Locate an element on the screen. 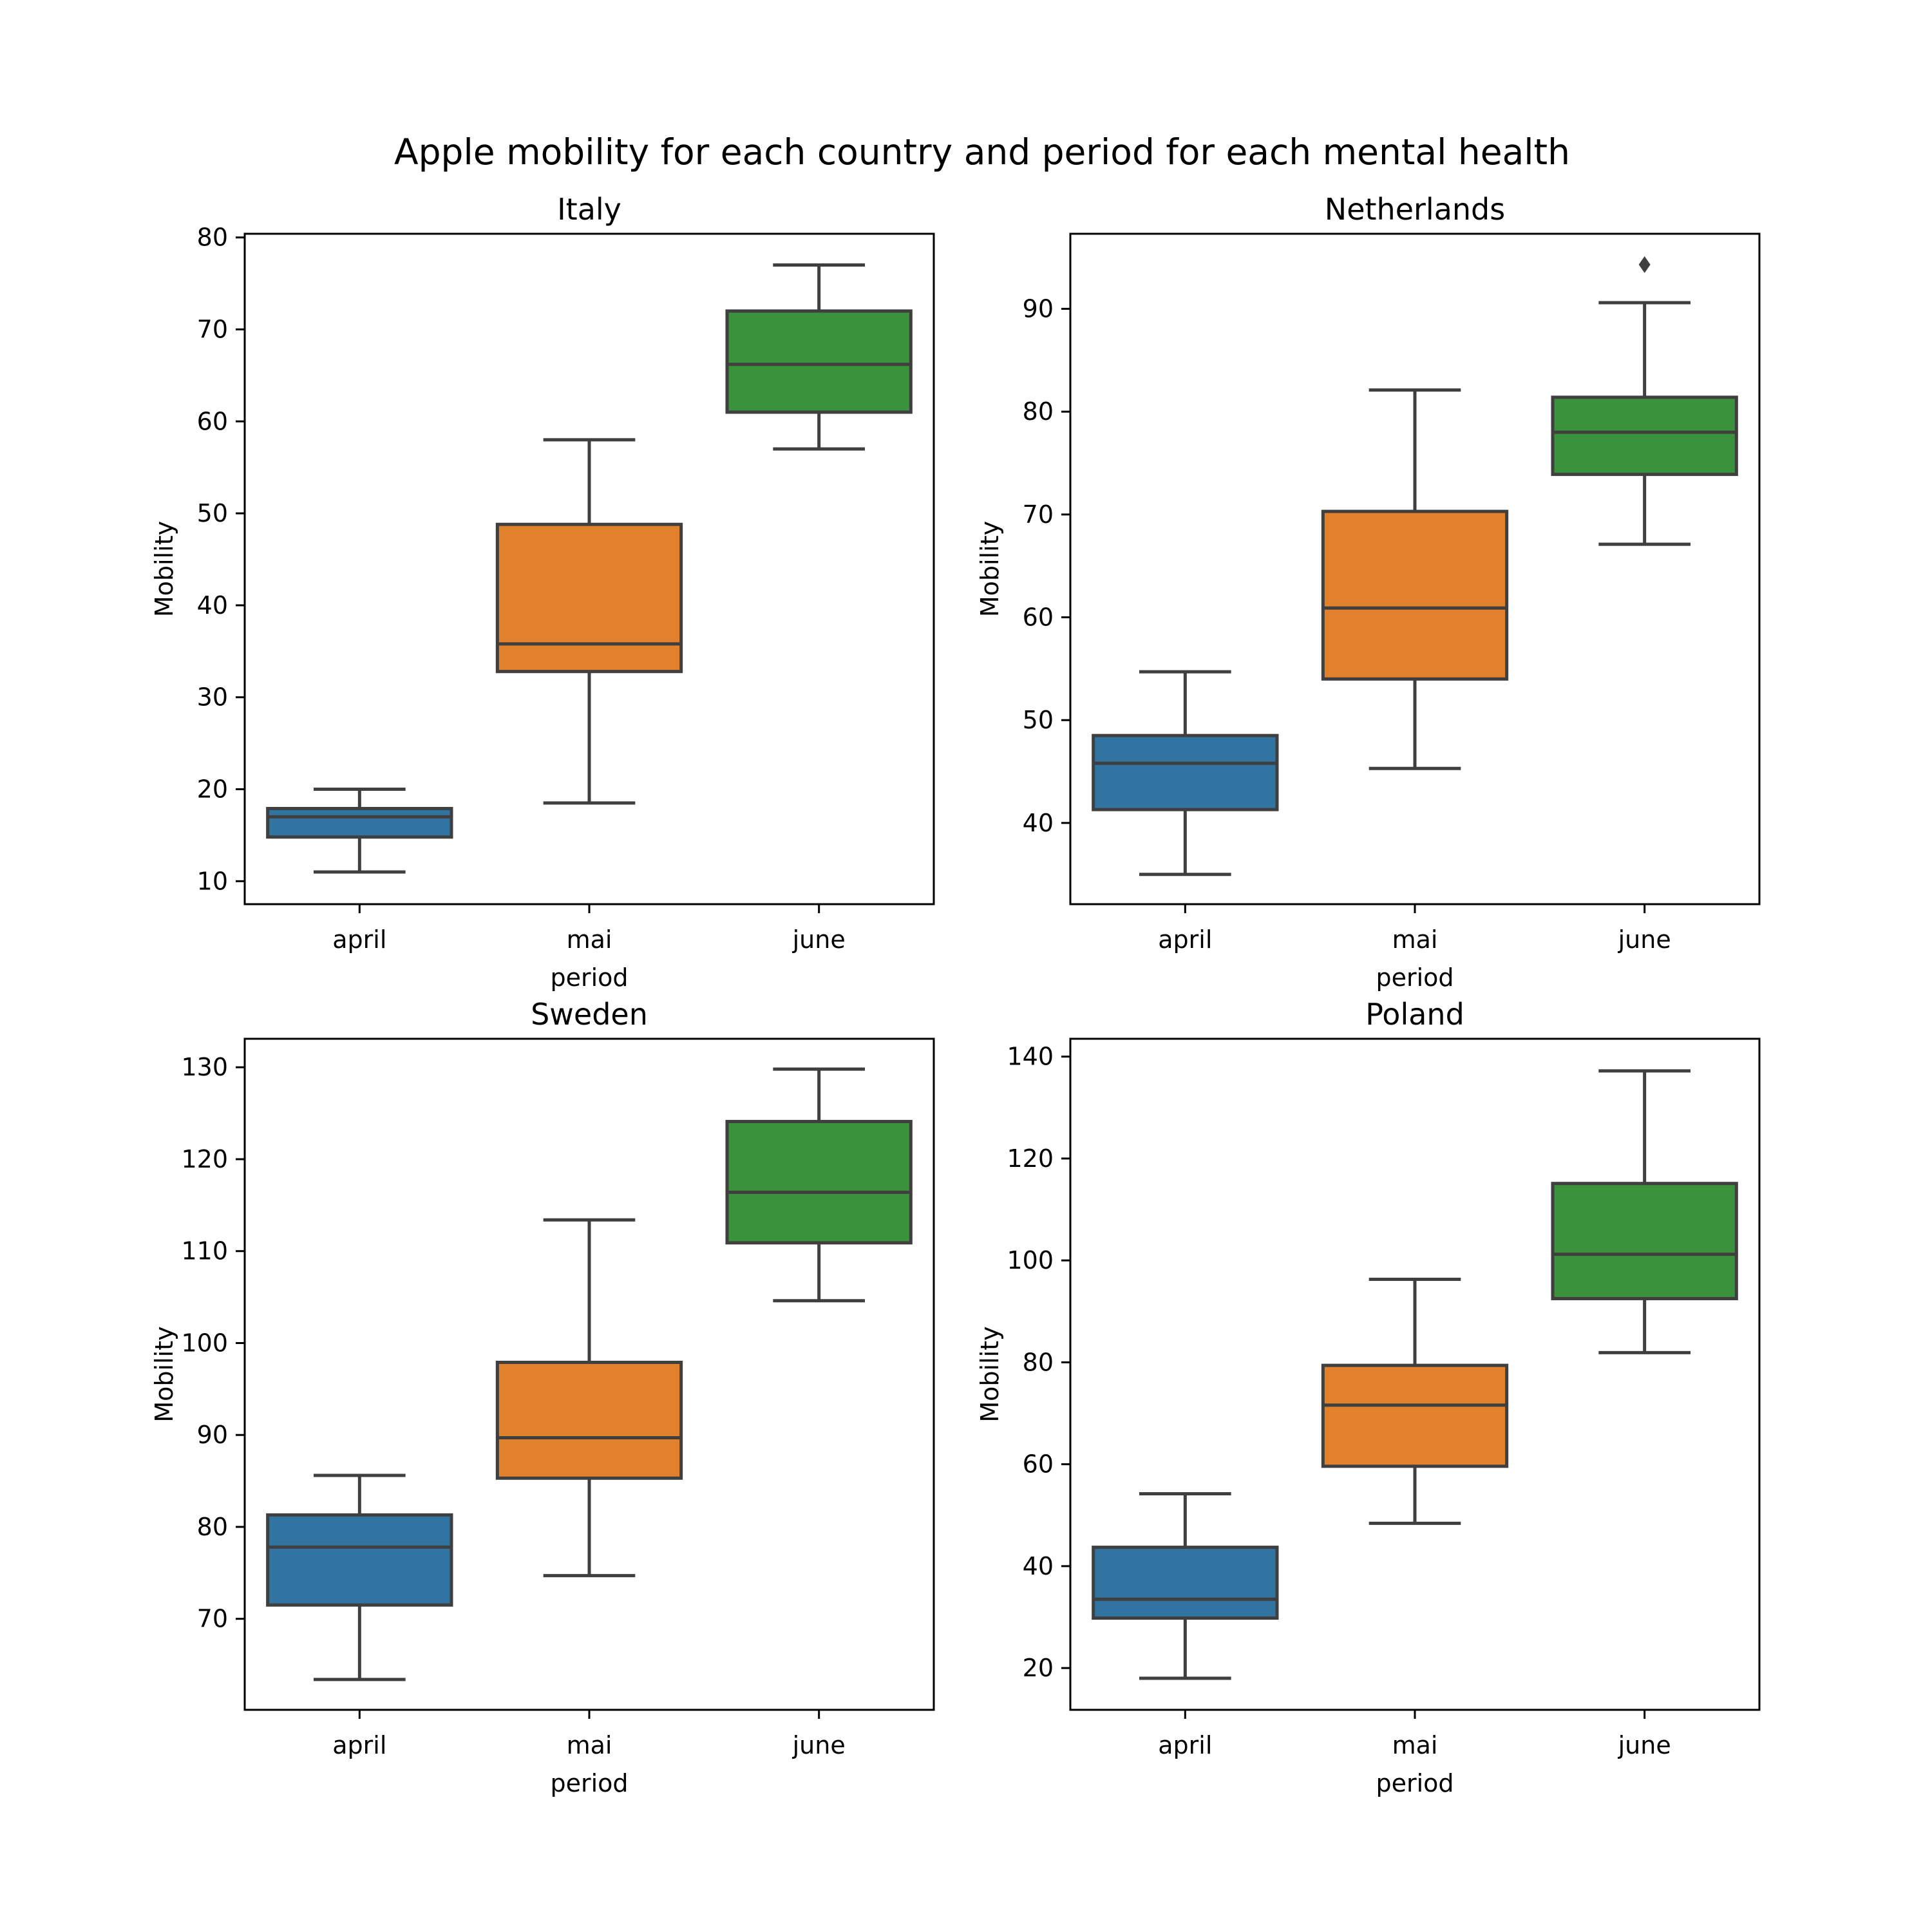 Image resolution: width=1932 pixels, height=1932 pixels. y-tick-label: 140 is located at coordinates (1030, 1057).